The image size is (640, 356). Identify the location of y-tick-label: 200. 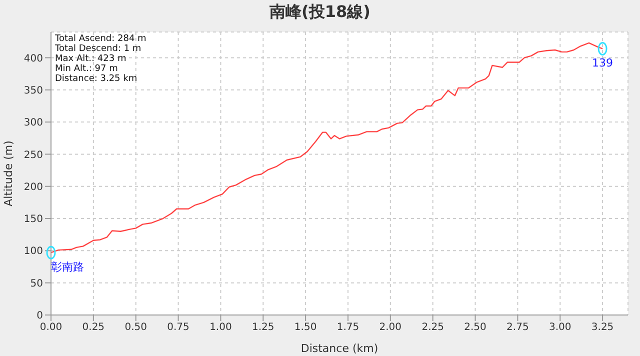
(33, 187).